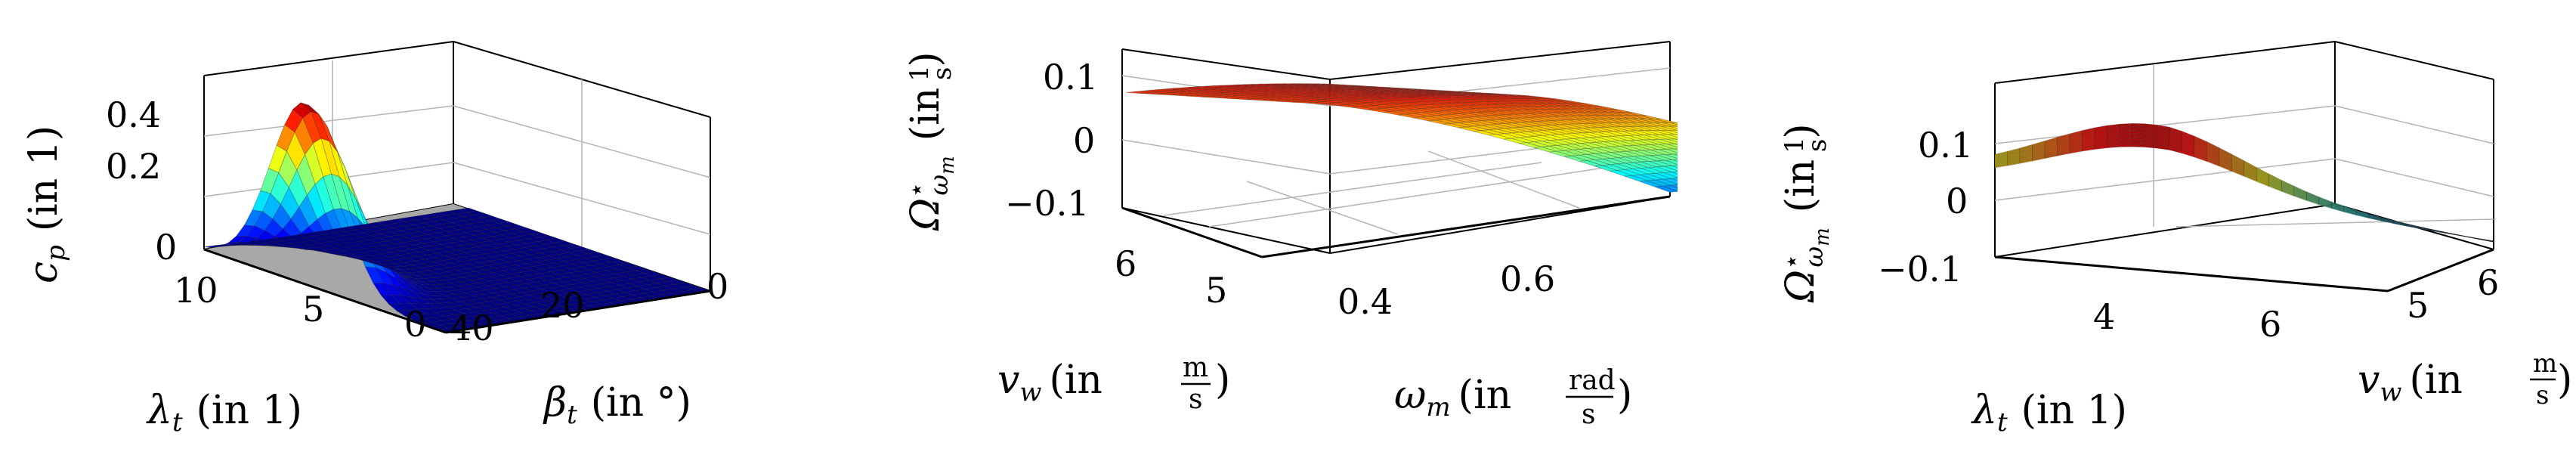 The image size is (2576, 452). I want to click on cp-surface-mesh, so click(457, 218).